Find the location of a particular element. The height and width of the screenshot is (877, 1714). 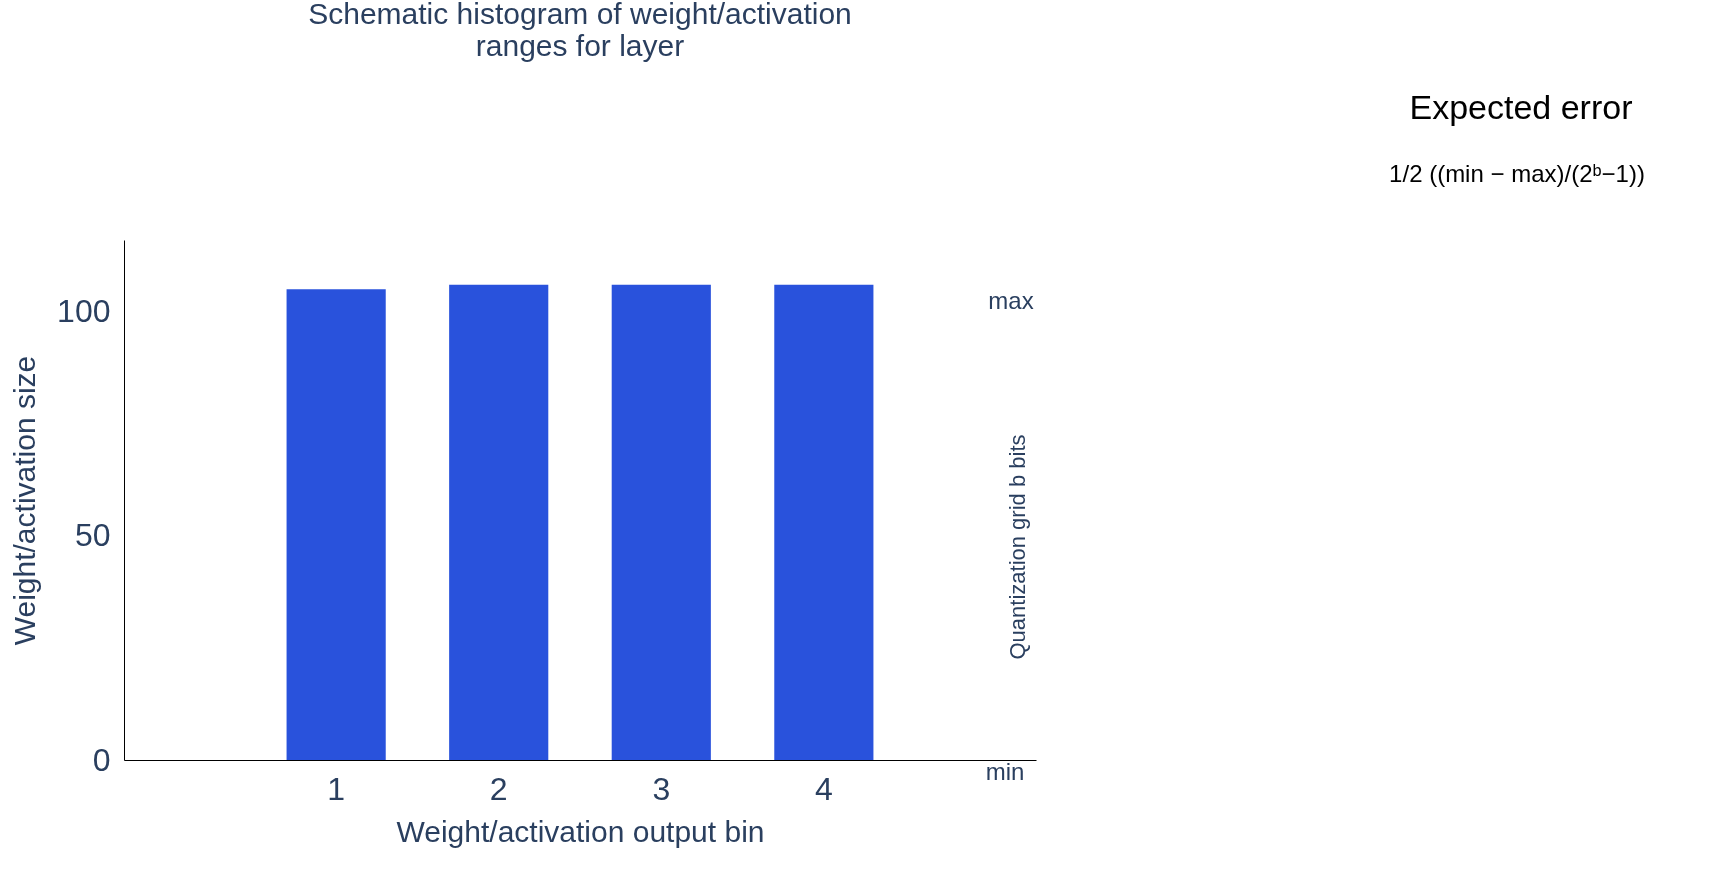

x-tick-label: 1 is located at coordinates (336, 788).